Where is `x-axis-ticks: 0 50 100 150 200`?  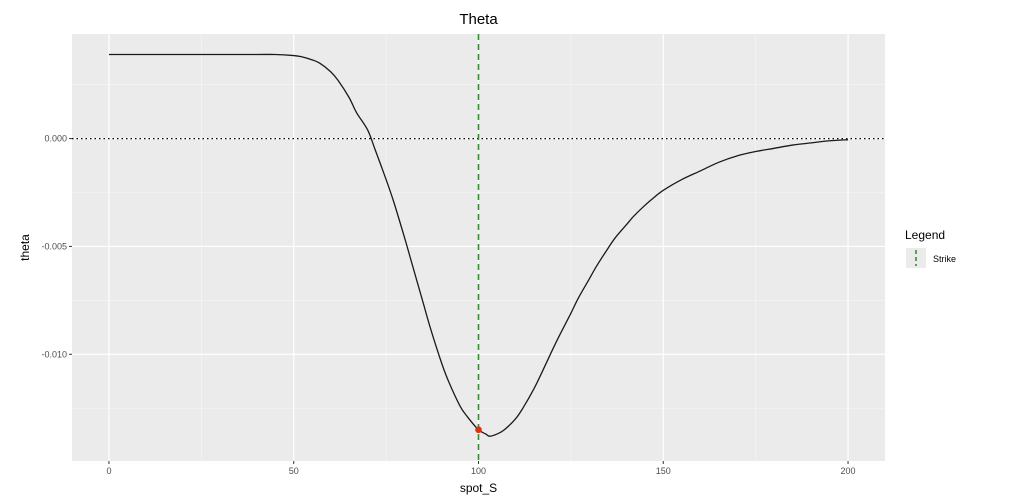 x-axis-ticks: 0 50 100 150 200 is located at coordinates (481, 468).